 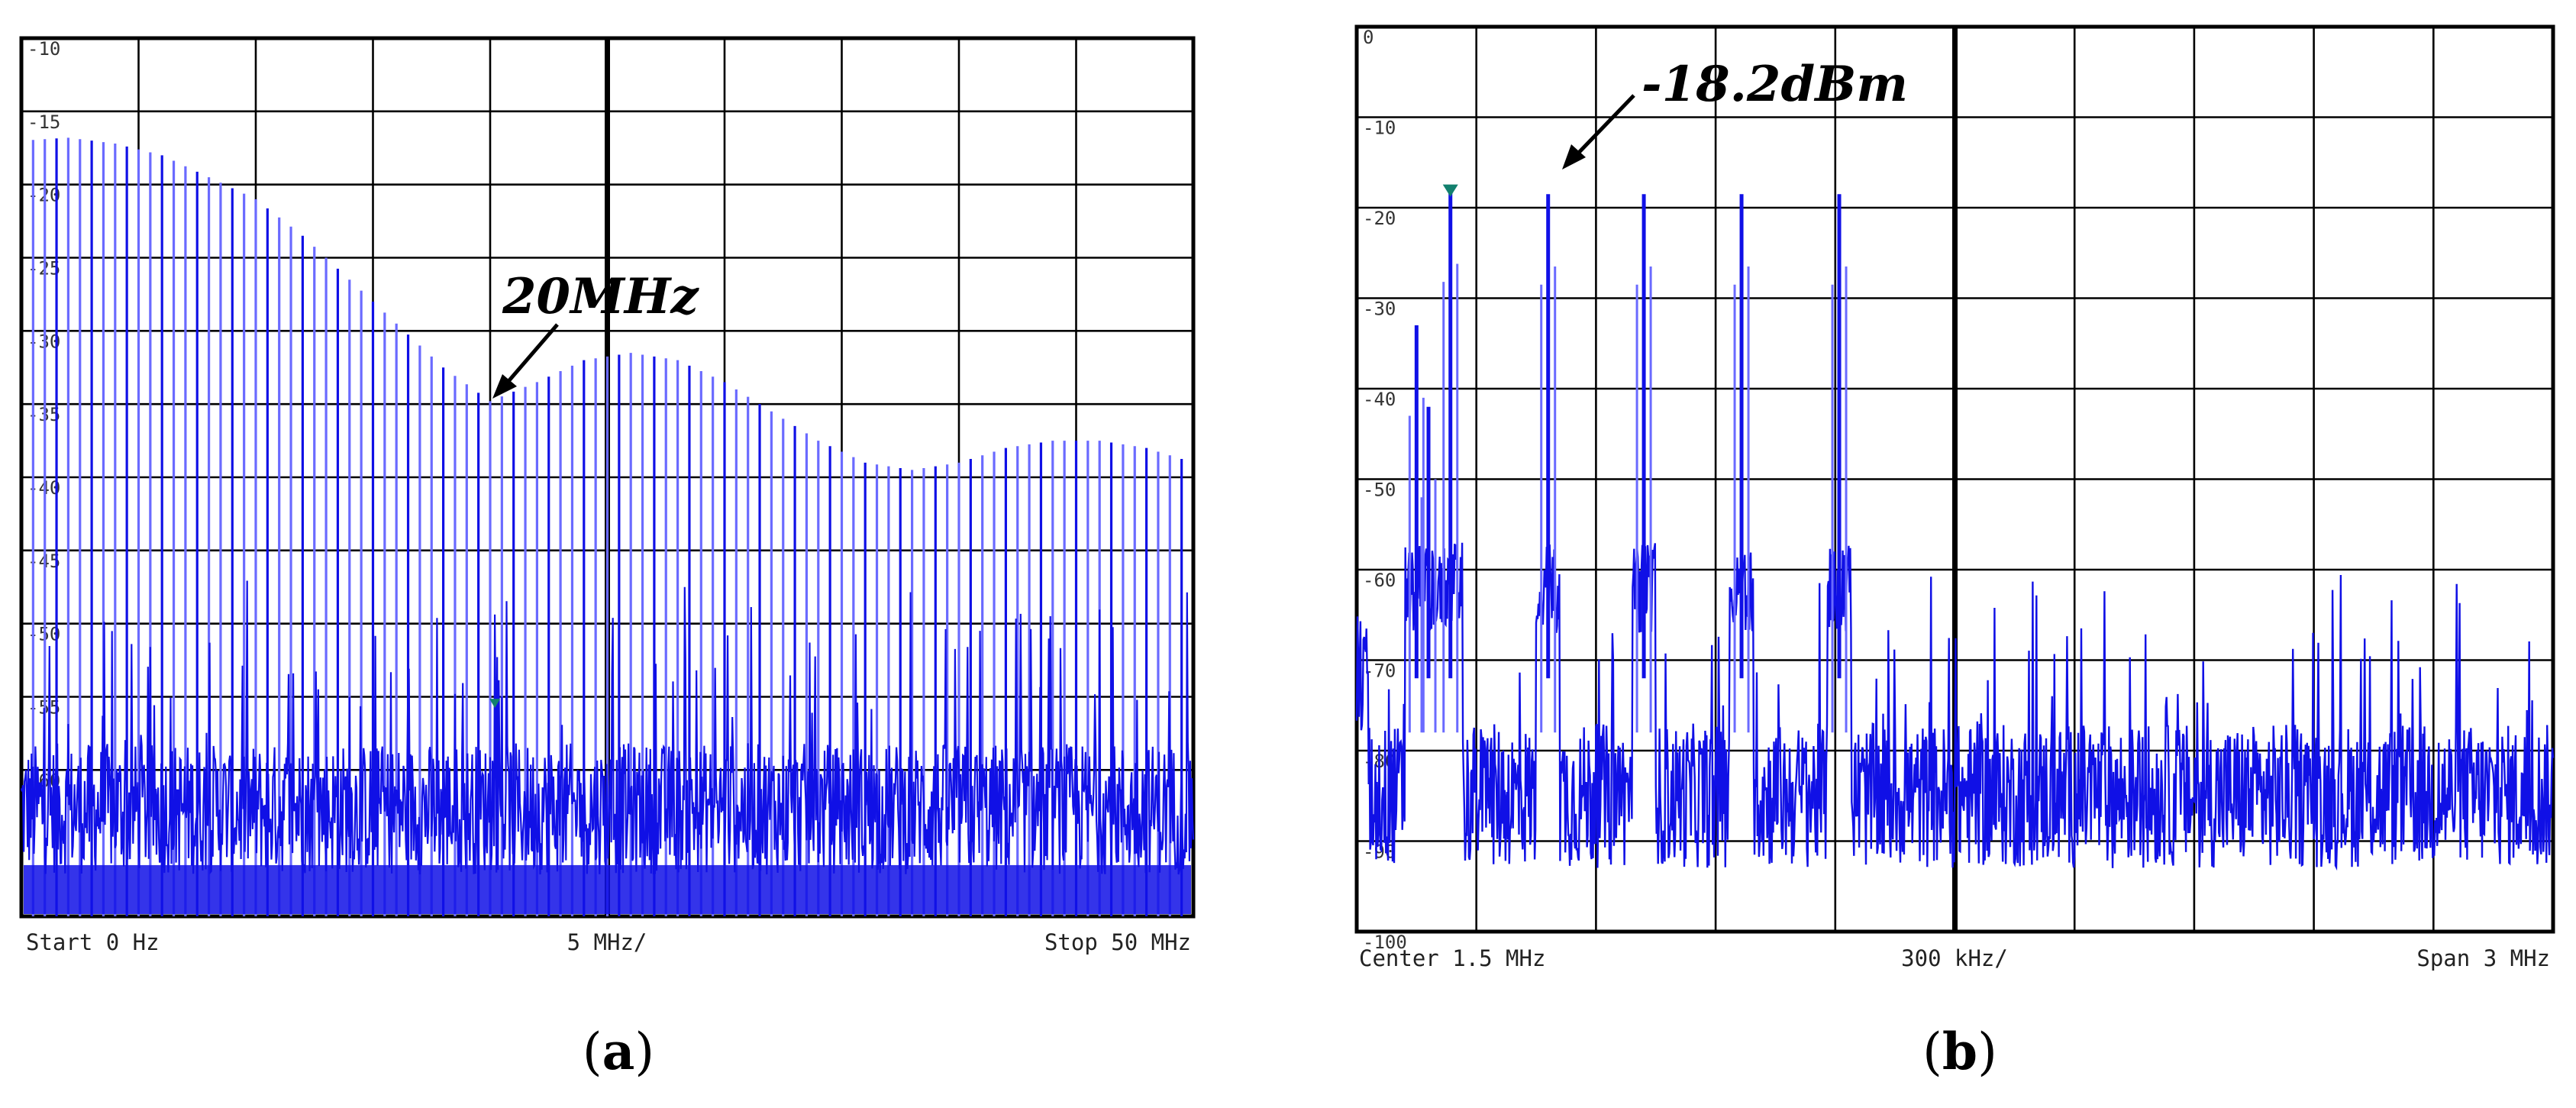 I want to click on panel-a-noise-floor, so click(x=607, y=727).